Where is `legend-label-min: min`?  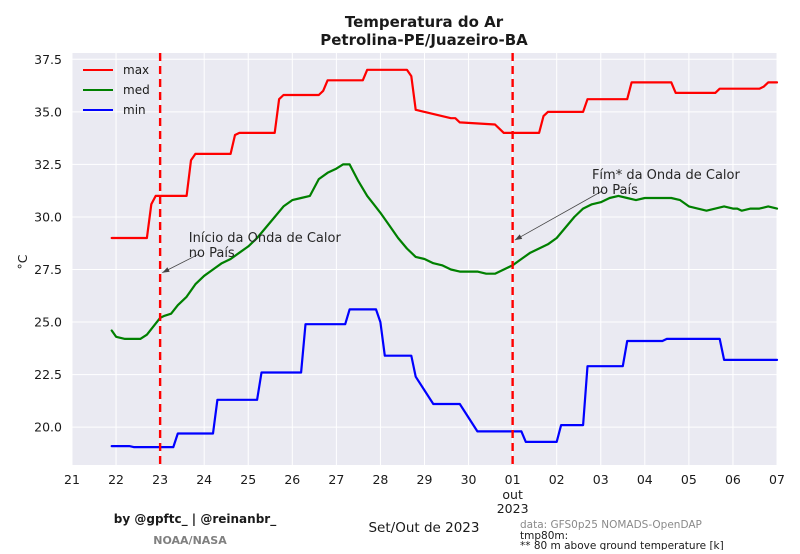
legend-label-min: min is located at coordinates (134, 110).